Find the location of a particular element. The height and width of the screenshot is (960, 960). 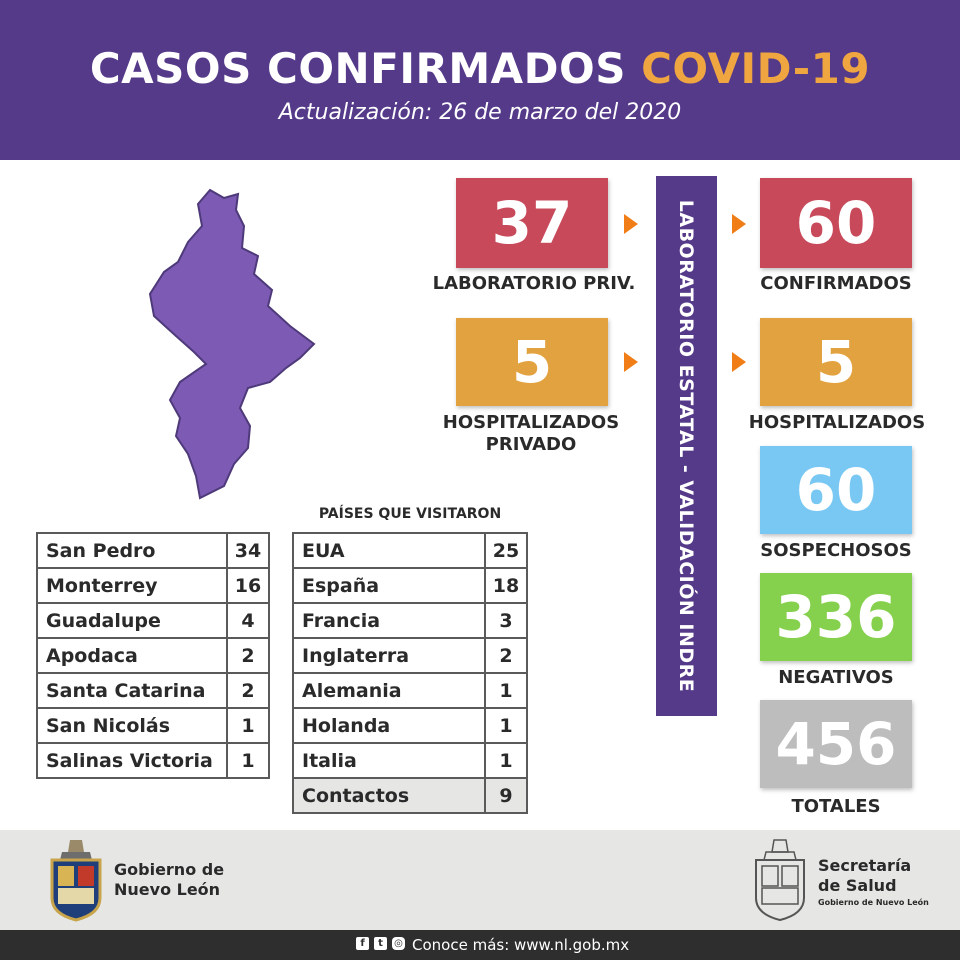

row-name: Apodaca is located at coordinates (132, 655).